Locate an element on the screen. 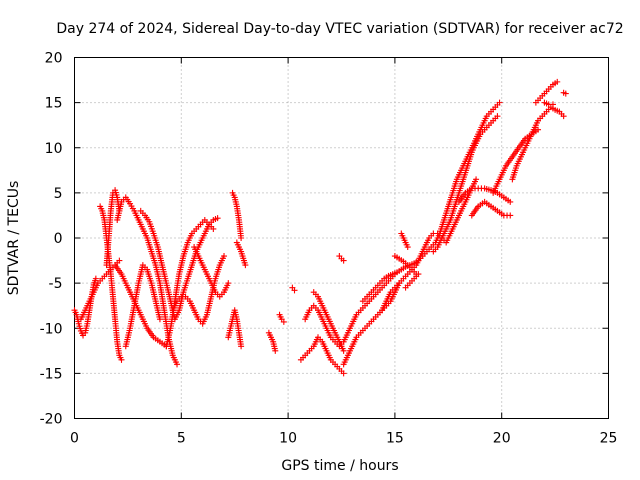  x-tick-label: 0 is located at coordinates (74, 439).